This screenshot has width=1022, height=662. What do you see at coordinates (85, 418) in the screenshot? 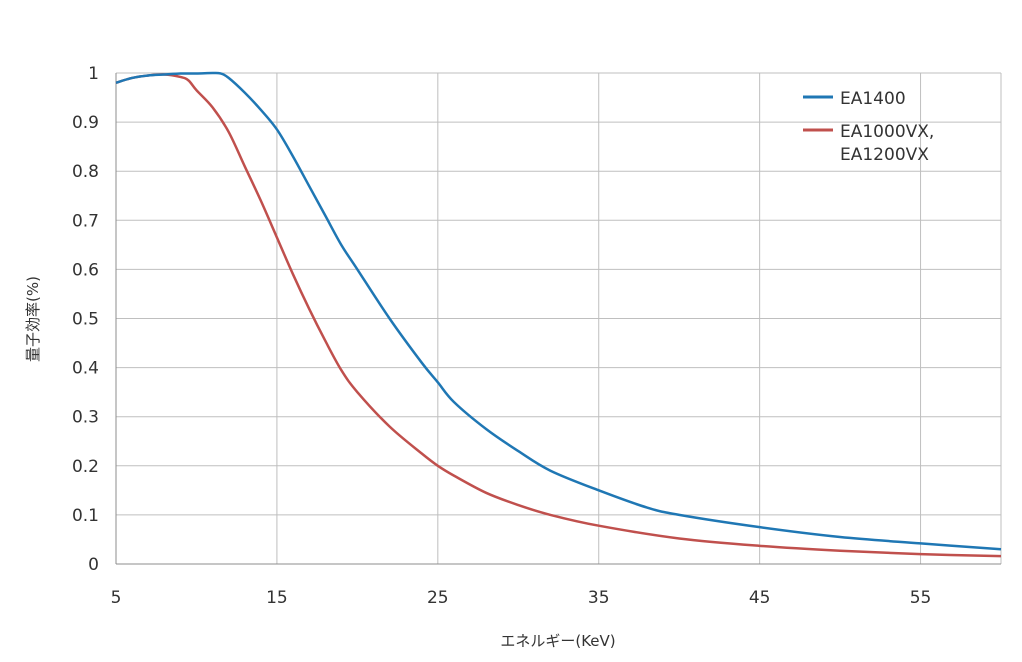
I see `y-tick-label: 0.3` at bounding box center [85, 418].